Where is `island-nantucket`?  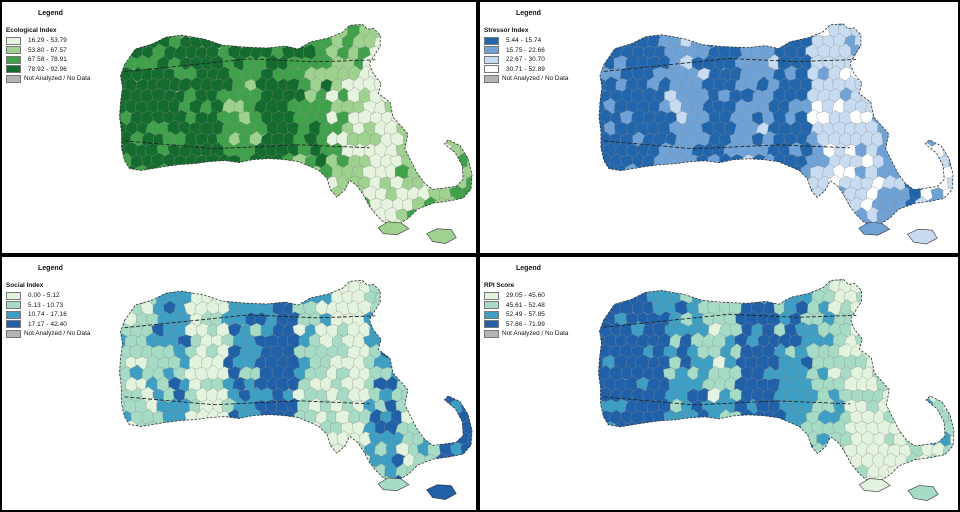 island-nantucket is located at coordinates (441, 492).